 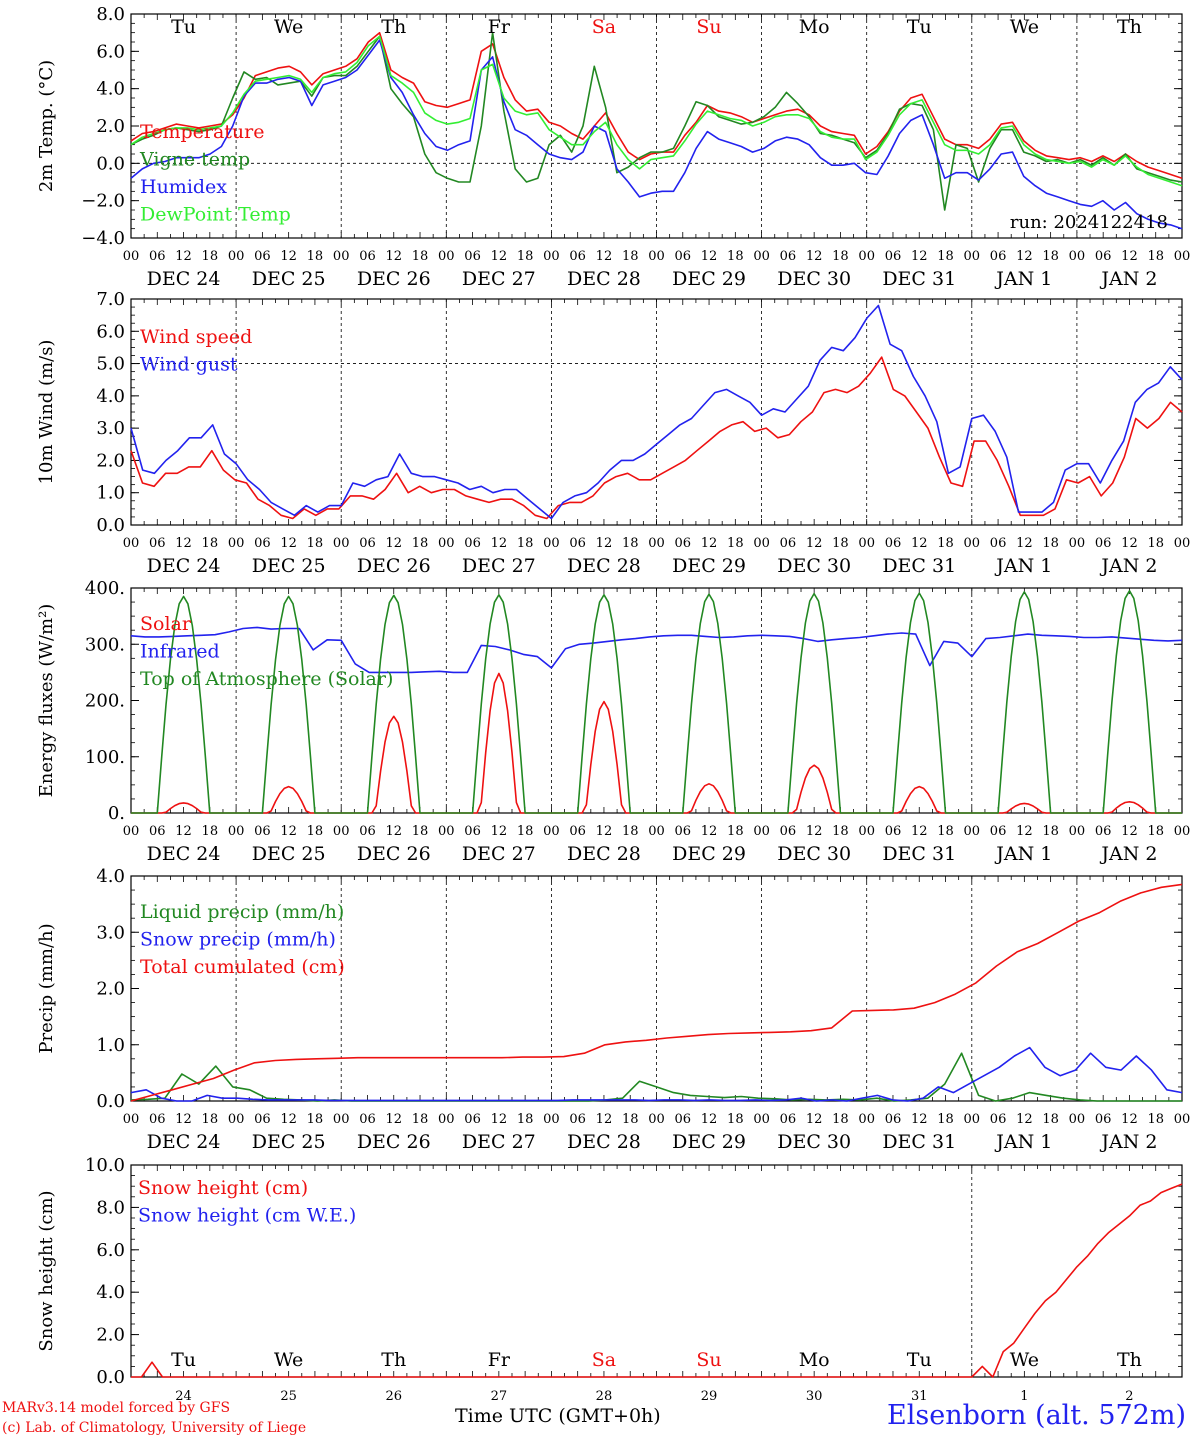 I want to click on date-label: DEC 24, so click(x=184, y=854).